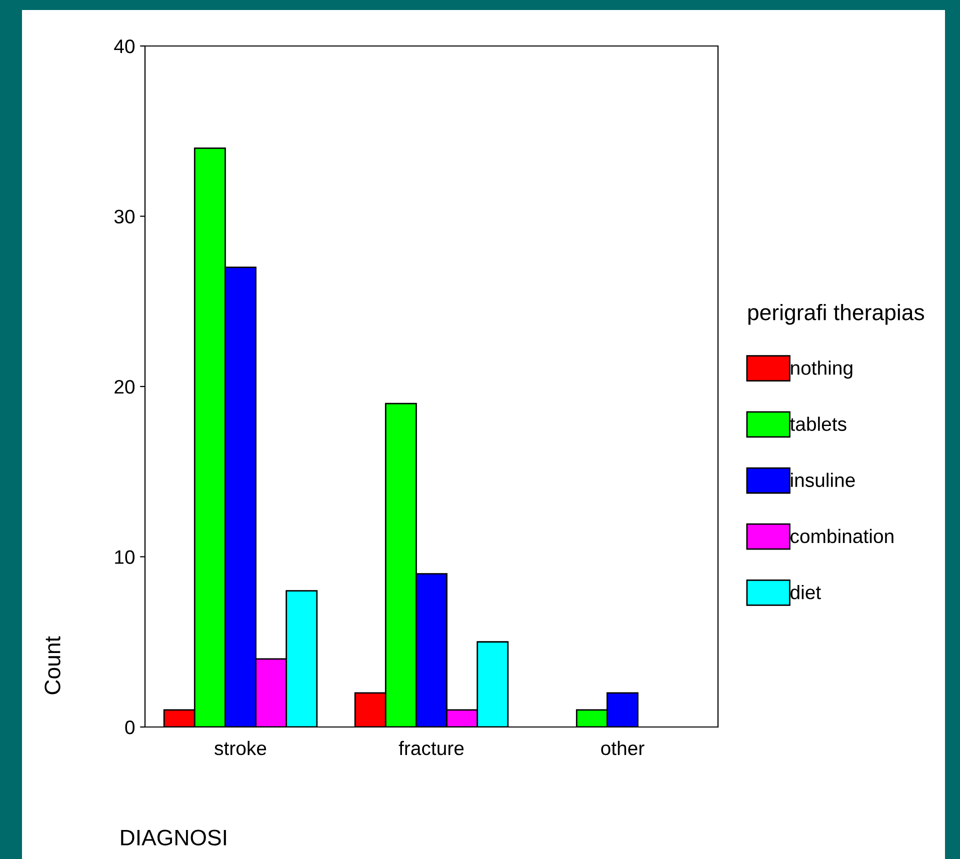 Image resolution: width=960 pixels, height=859 pixels. Describe the element at coordinates (124, 387) in the screenshot. I see `y-tick-label: 20` at that location.